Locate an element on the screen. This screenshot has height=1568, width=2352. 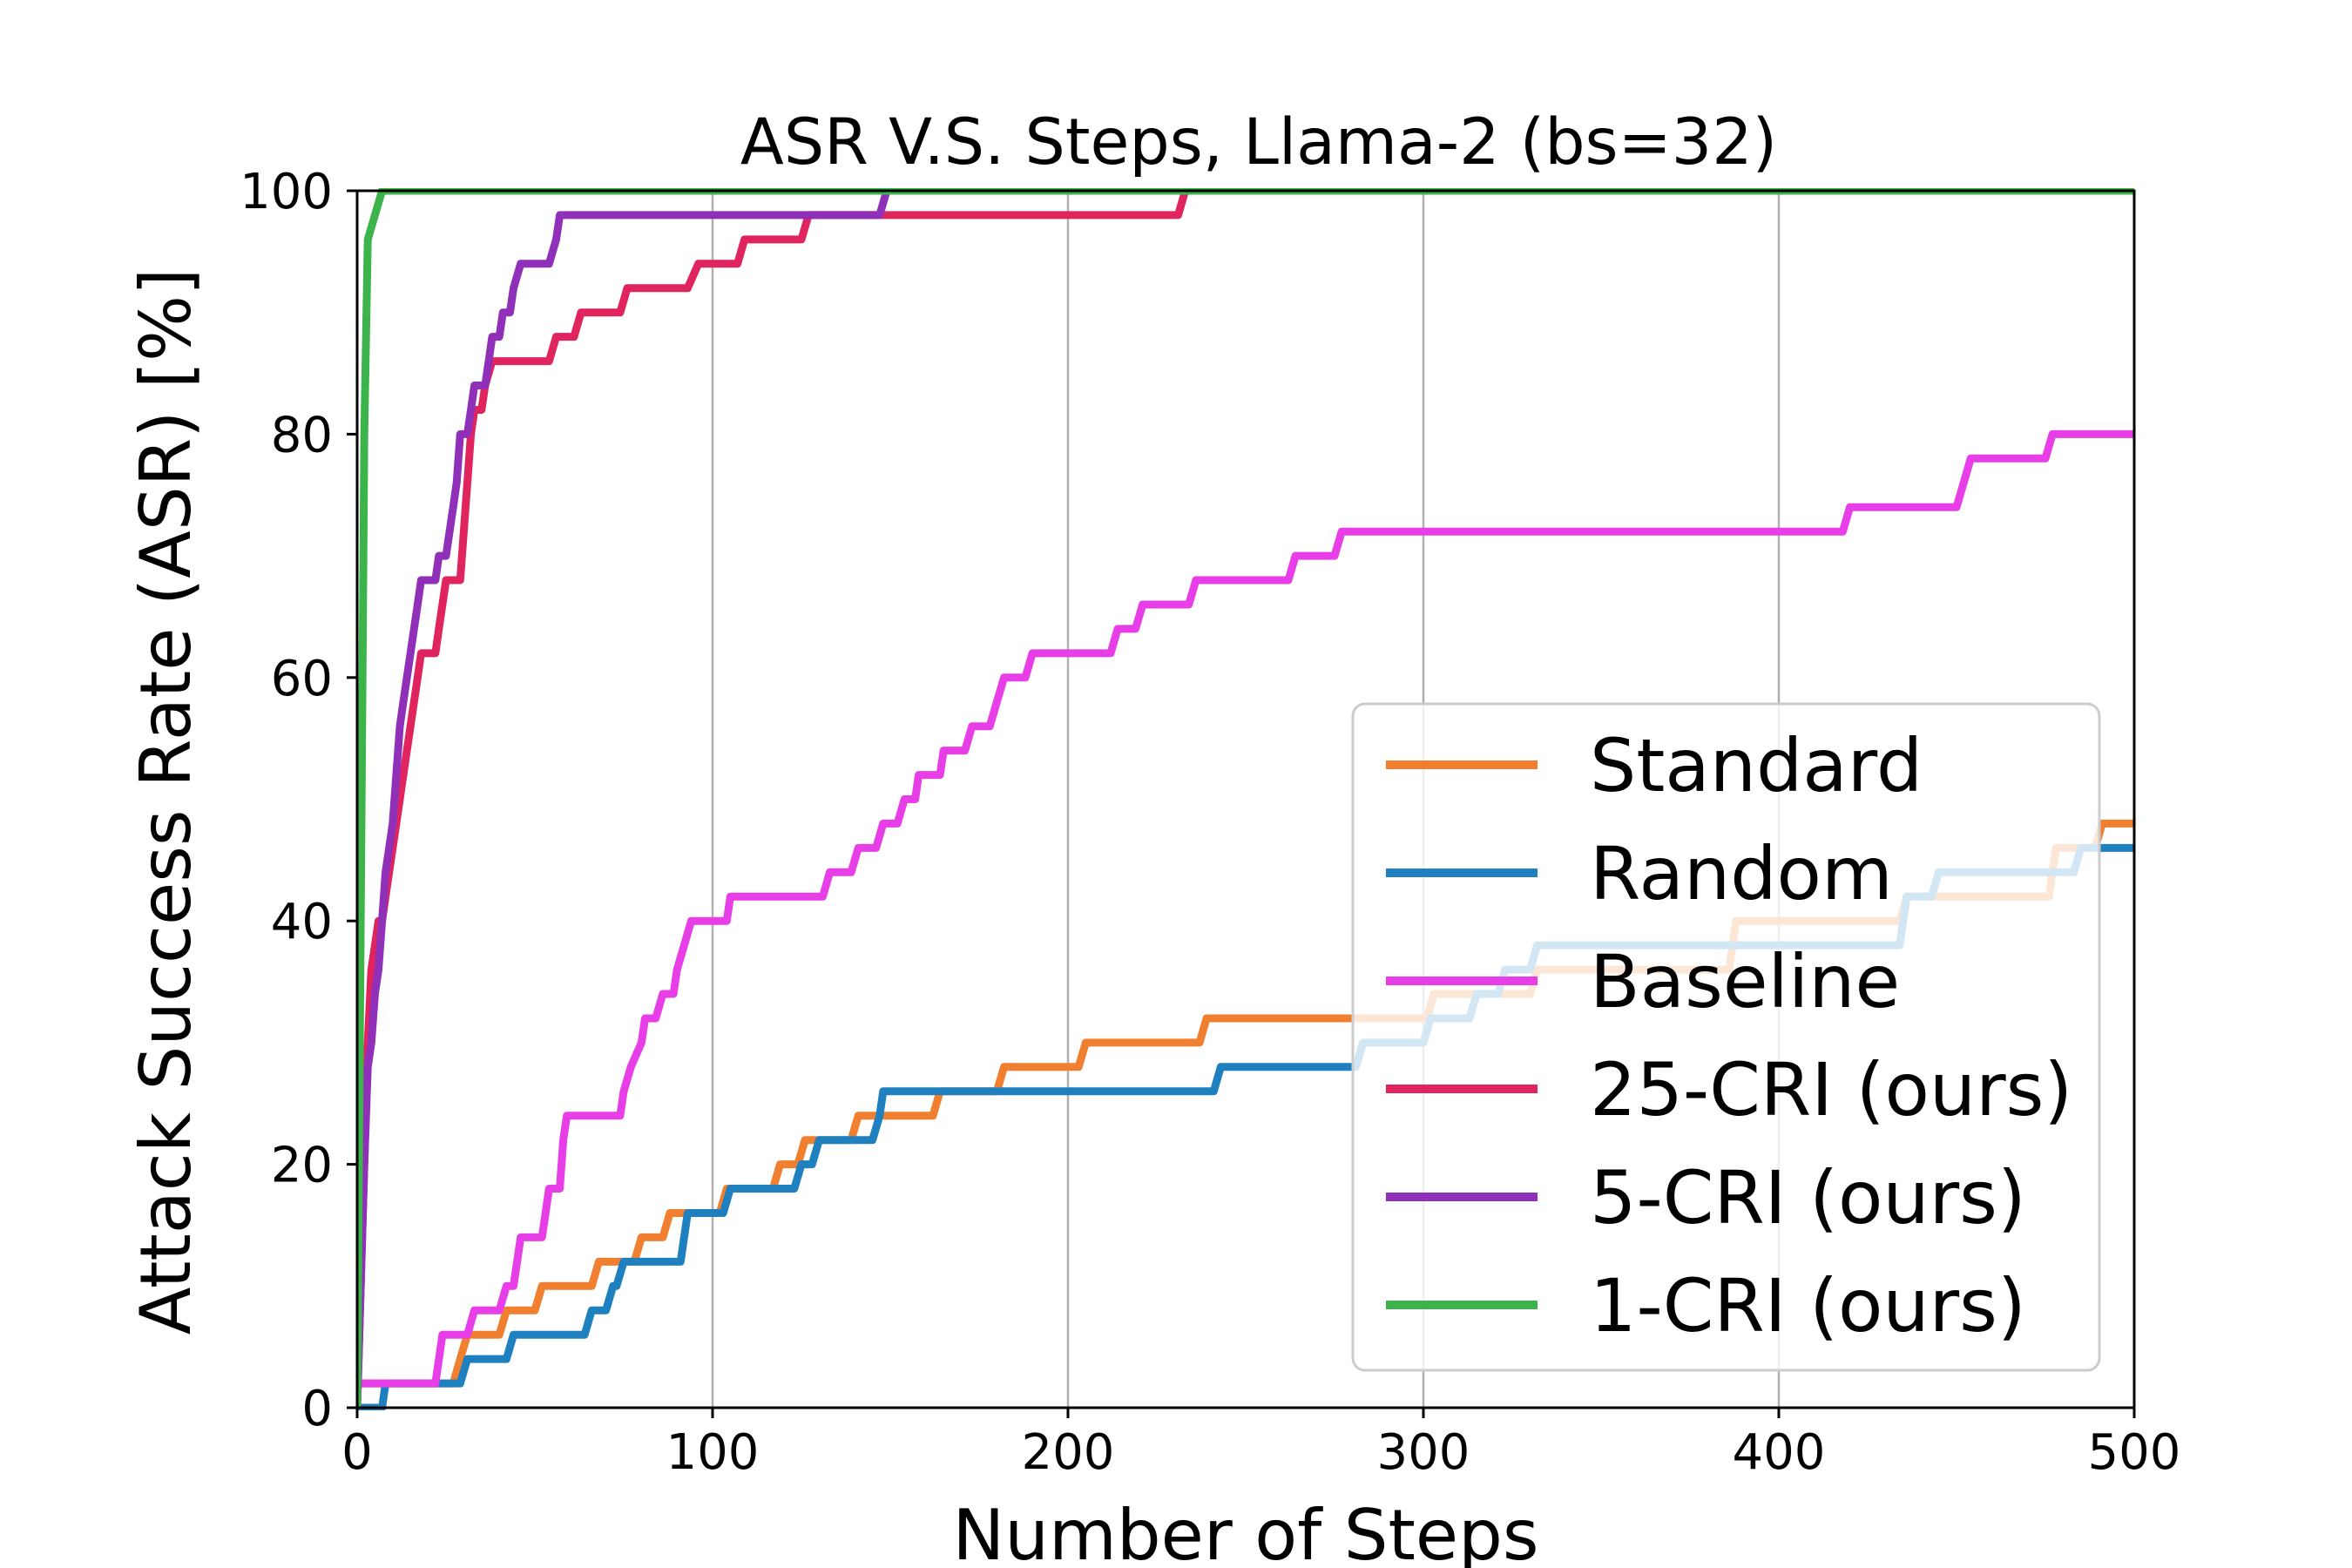
x-tick-label: 500 is located at coordinates (2134, 1452).